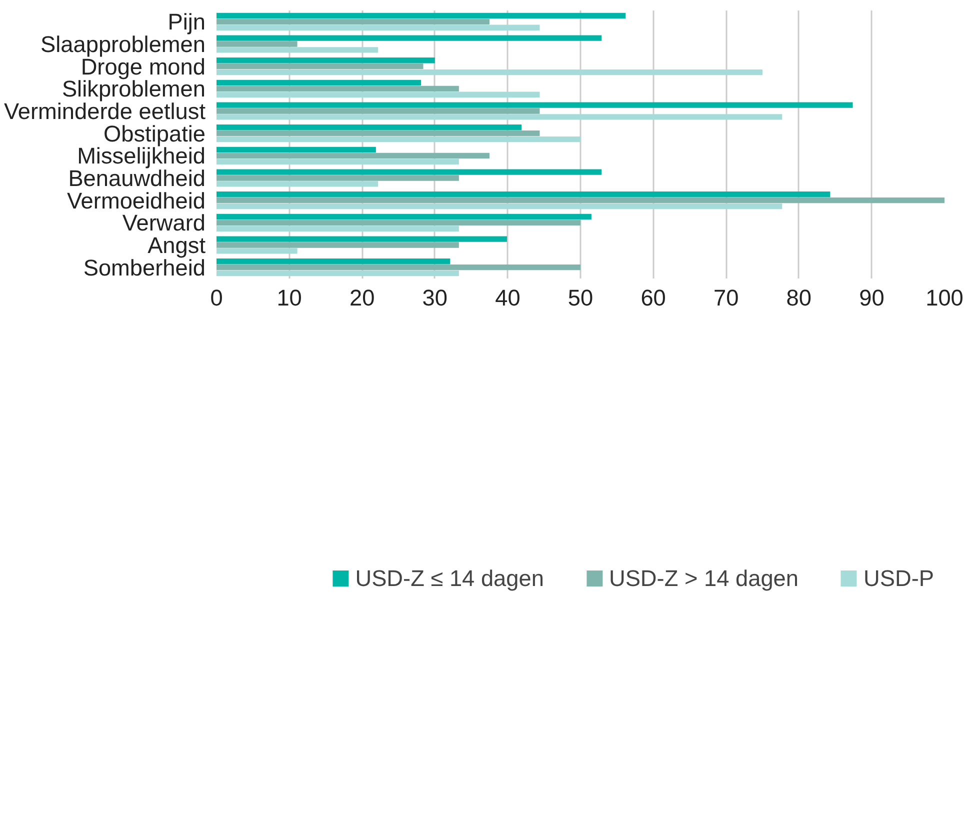 This screenshot has width=974, height=828. Describe the element at coordinates (187, 21) in the screenshot. I see `y-tick-label: Pijn` at that location.